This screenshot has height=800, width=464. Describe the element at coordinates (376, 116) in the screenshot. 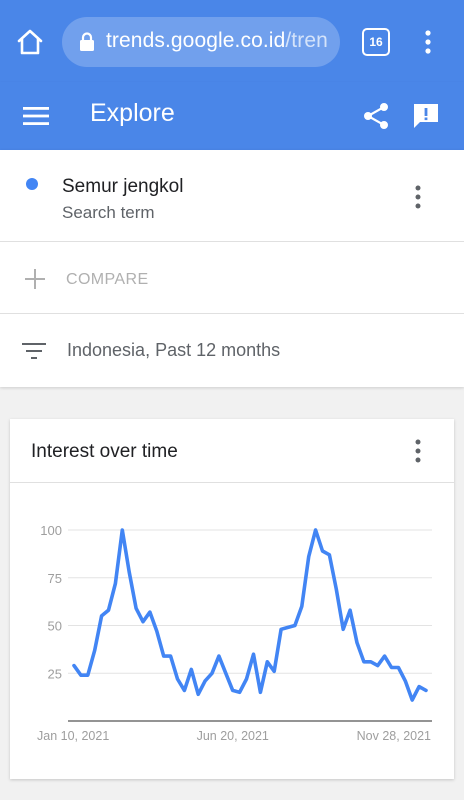

I see `share-icon` at that location.